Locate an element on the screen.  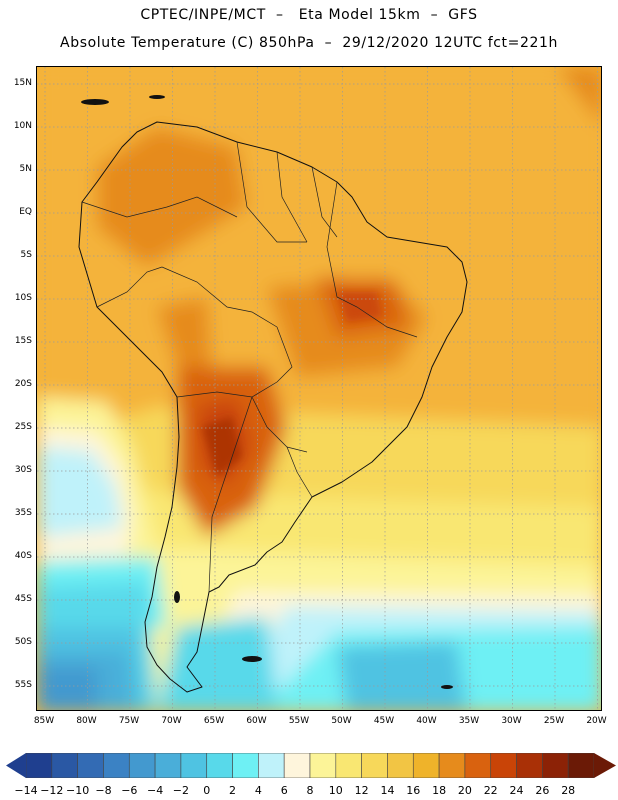
colorbar-label: 8 is located at coordinates (310, 790).